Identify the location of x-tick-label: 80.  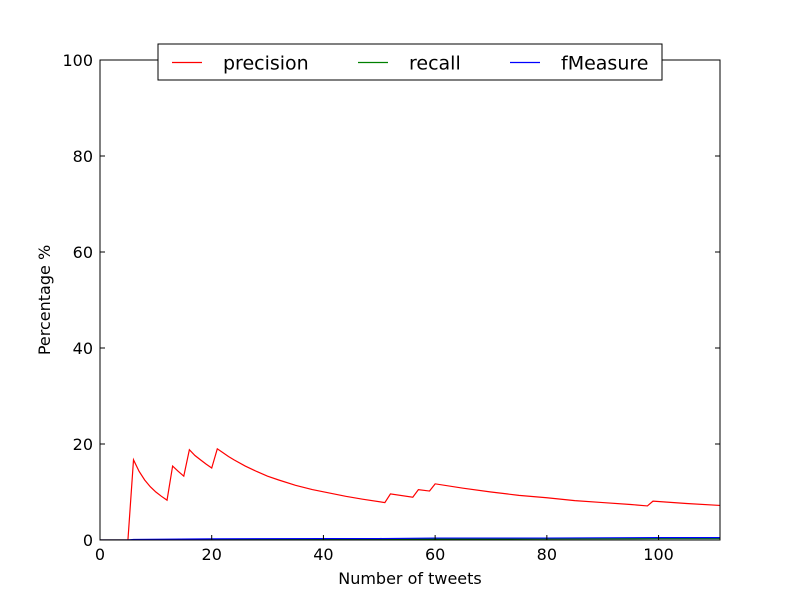
(547, 554).